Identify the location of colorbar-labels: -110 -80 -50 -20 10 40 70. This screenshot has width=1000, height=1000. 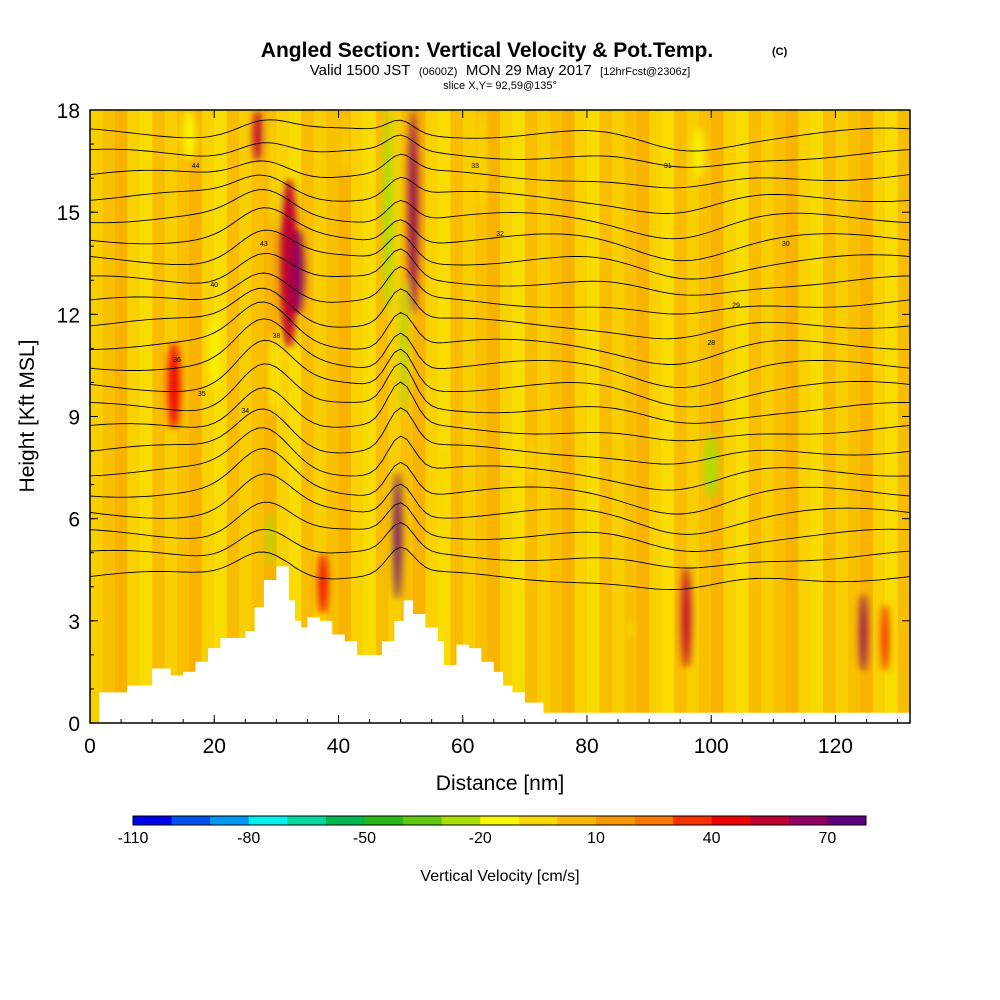
(477, 838).